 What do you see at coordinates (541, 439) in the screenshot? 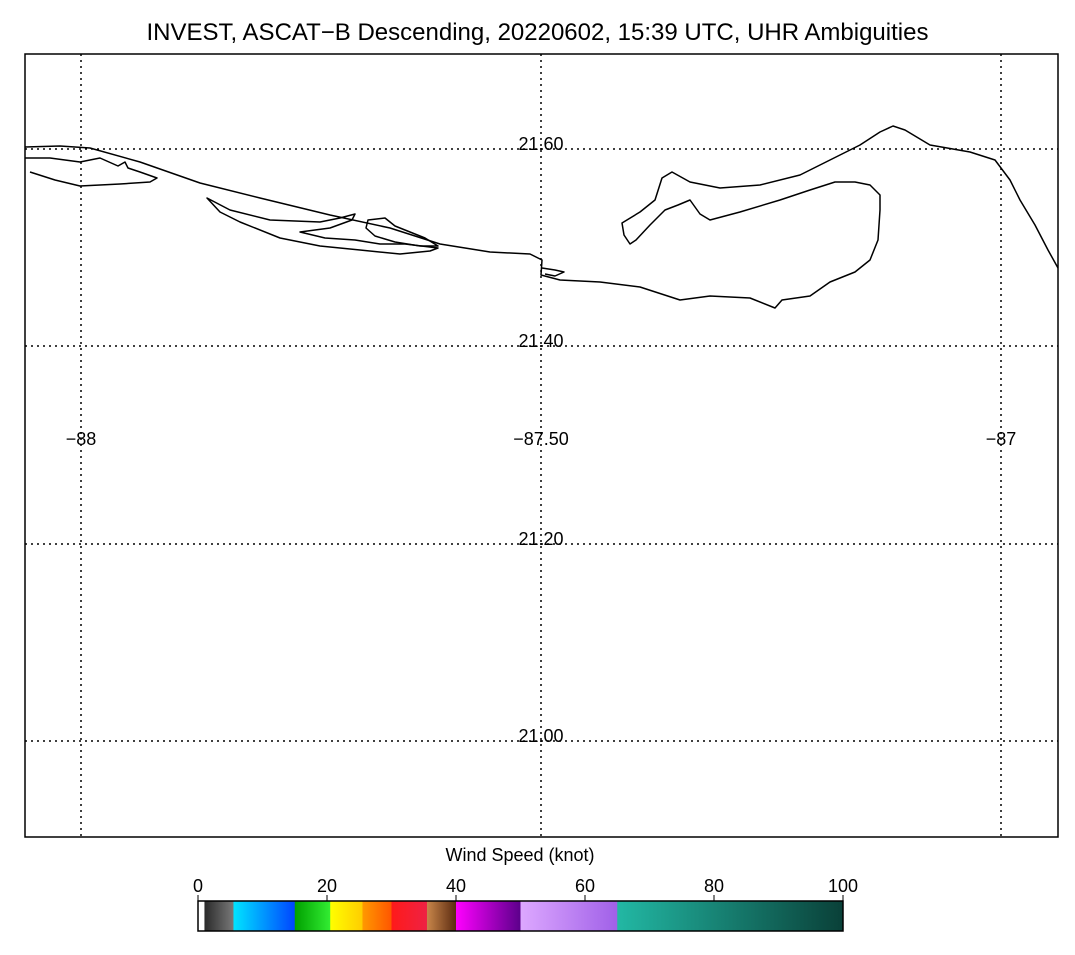
I see `lon-label-87-50: −87.50` at bounding box center [541, 439].